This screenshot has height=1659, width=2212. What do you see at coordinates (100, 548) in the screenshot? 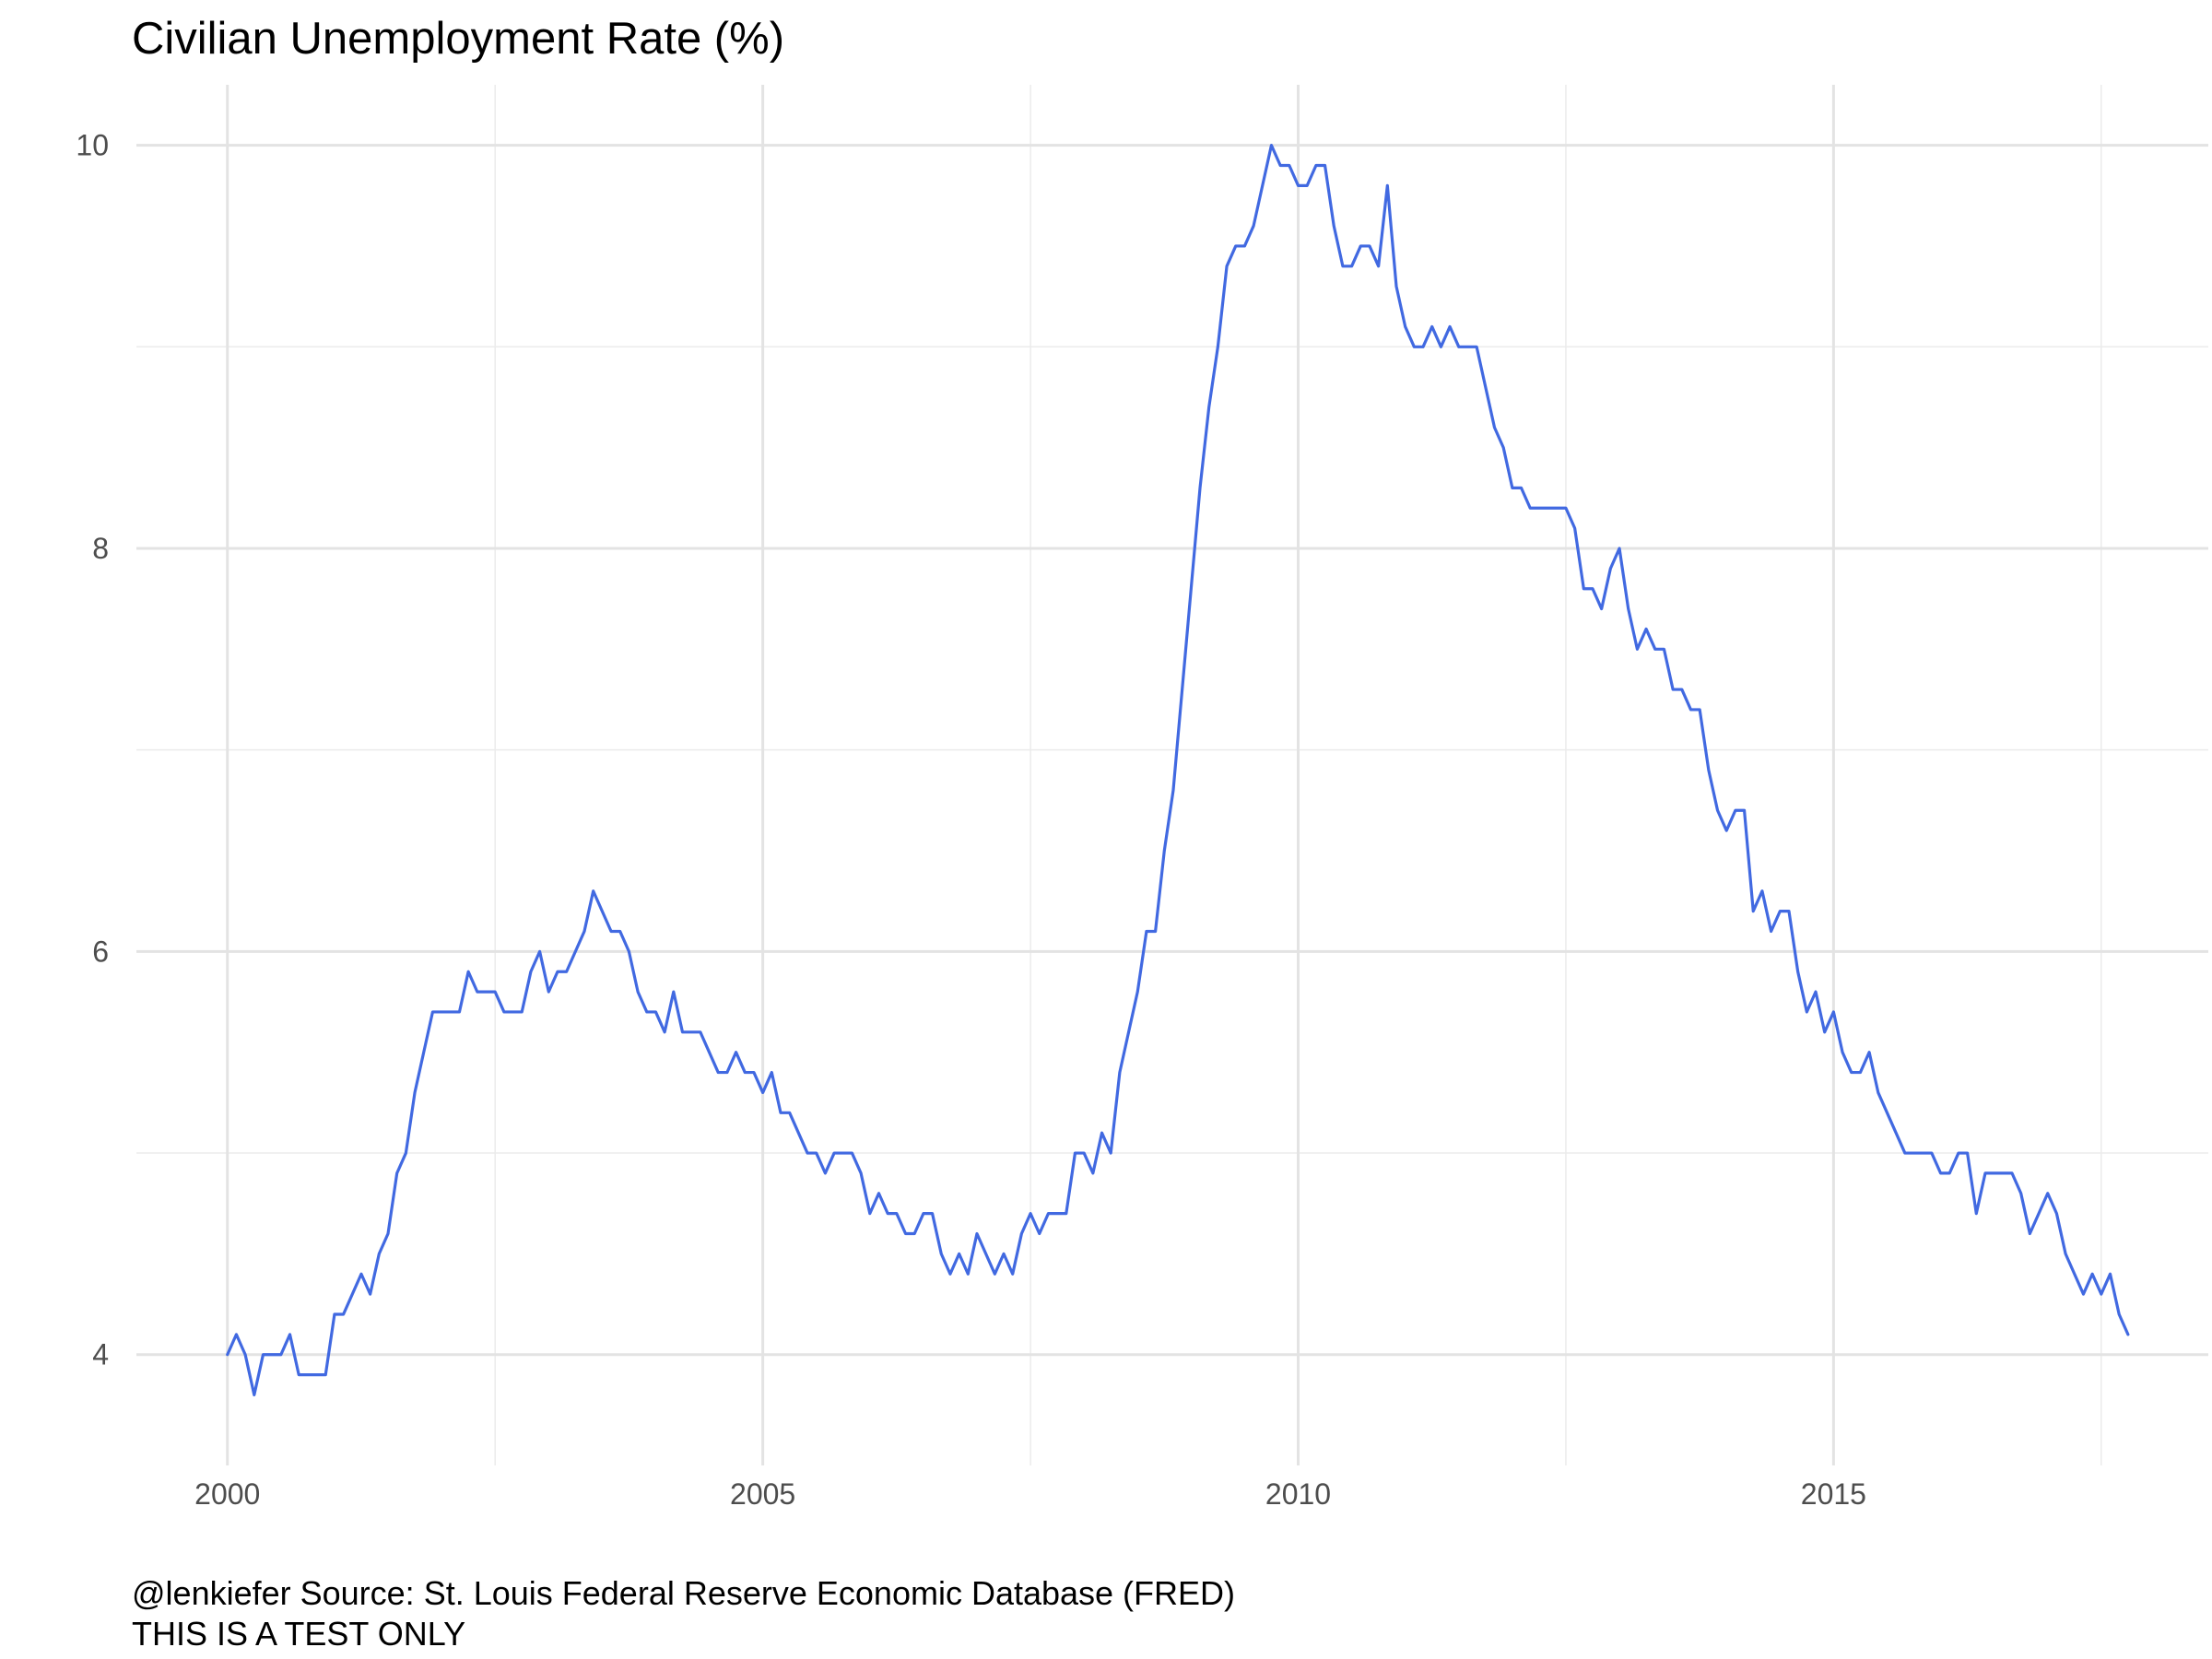
I see `y-tick-label: 8` at bounding box center [100, 548].